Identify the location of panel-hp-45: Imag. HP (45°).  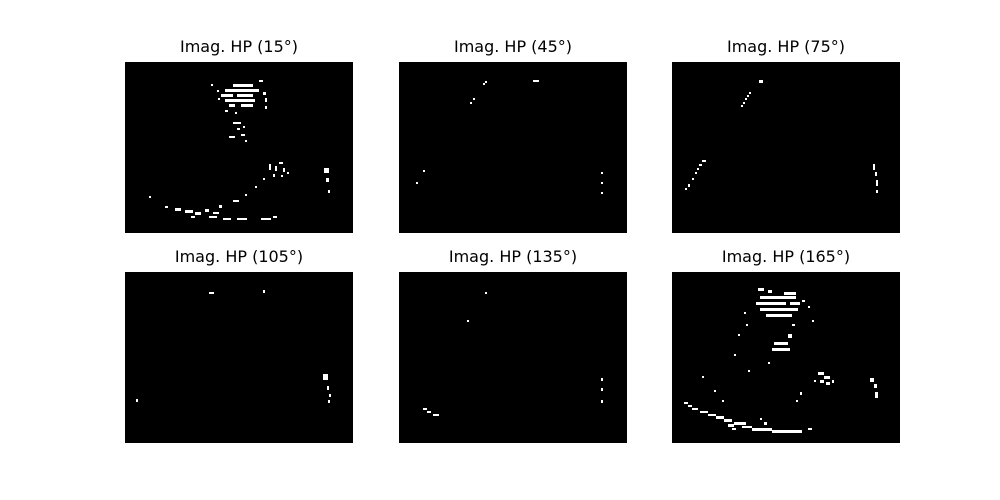
(513, 135).